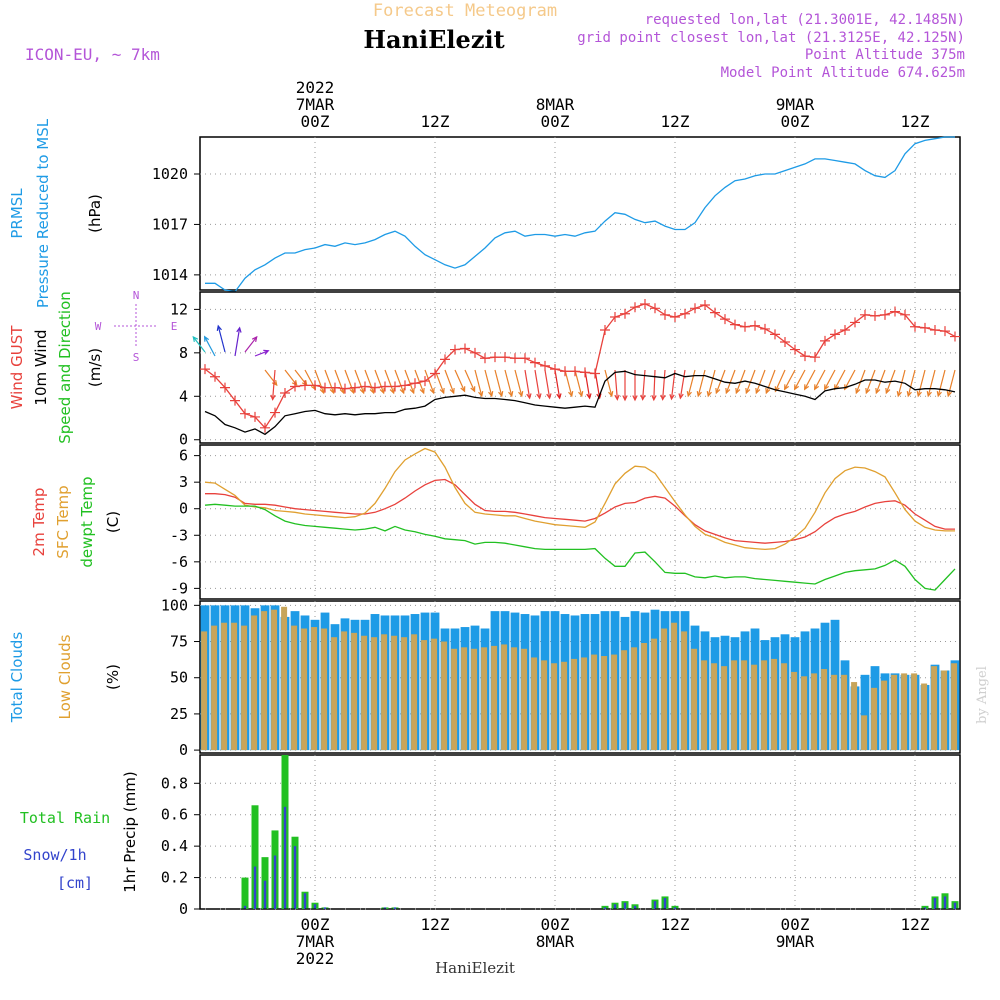  What do you see at coordinates (580, 677) in the screenshot?
I see `panel-frame` at bounding box center [580, 677].